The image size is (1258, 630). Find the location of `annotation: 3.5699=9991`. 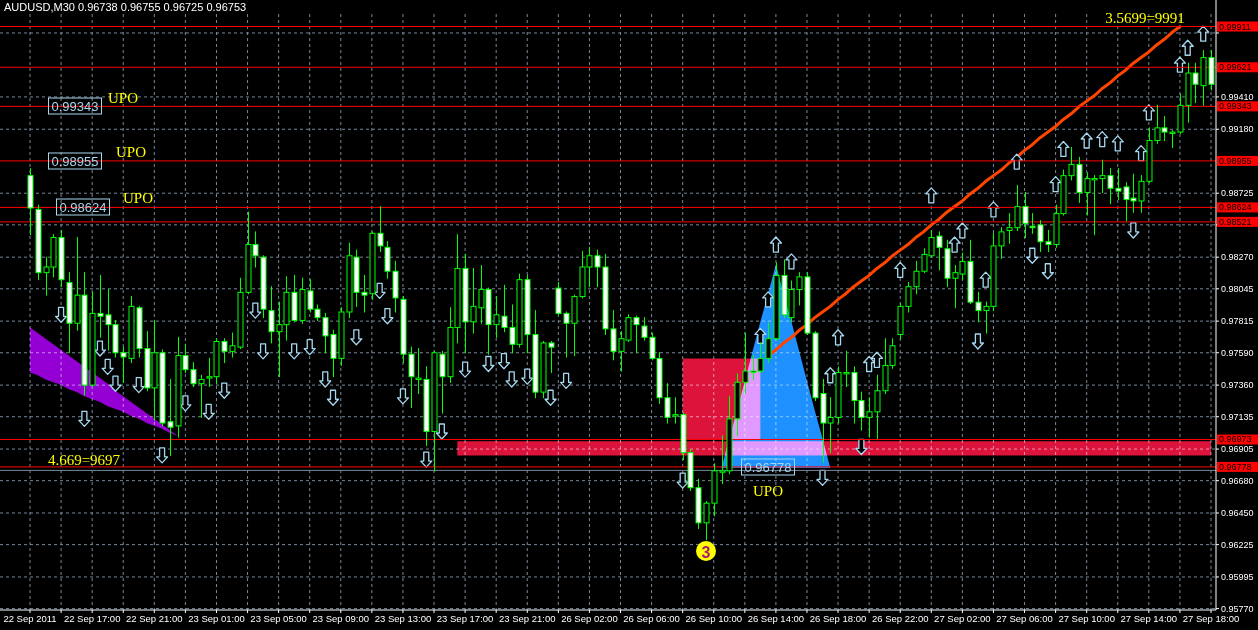

annotation: 3.5699=9991 is located at coordinates (1145, 18).